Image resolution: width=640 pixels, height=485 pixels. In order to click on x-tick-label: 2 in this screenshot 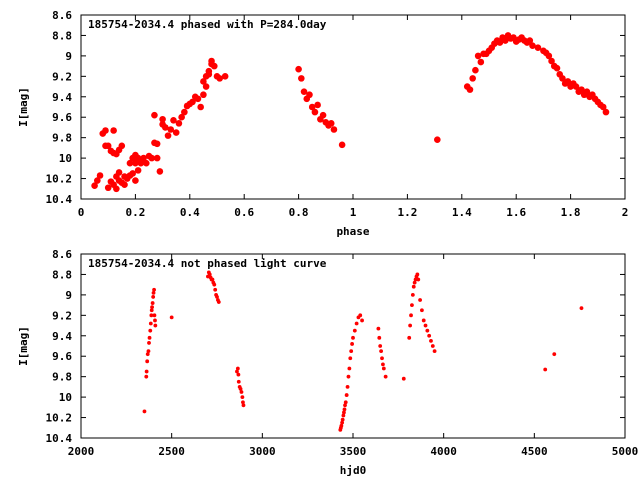, I will do `click(625, 212)`.